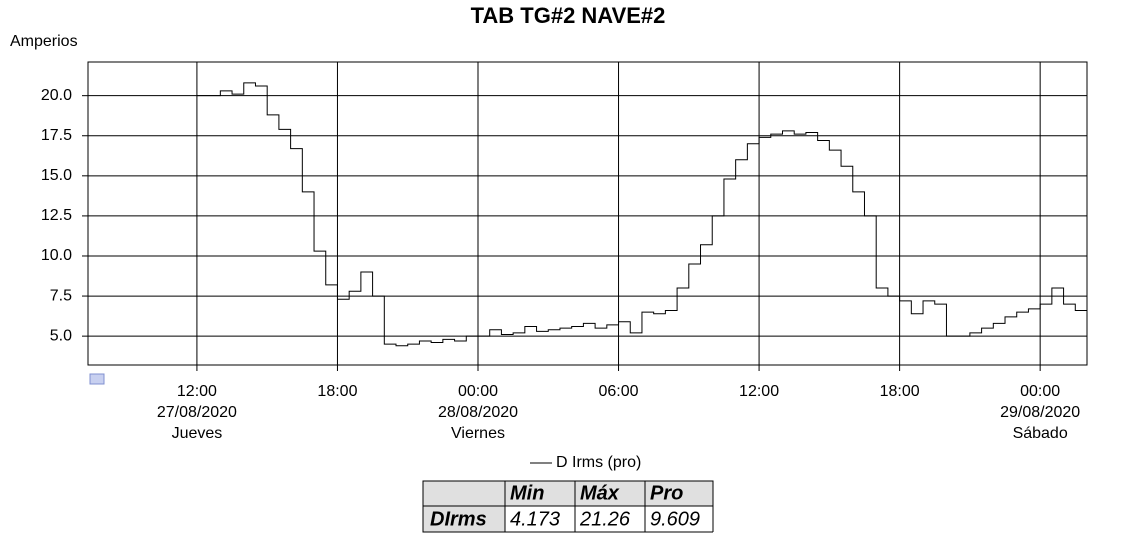 The image size is (1129, 536). I want to click on y-tick-label: 5.0, so click(61, 335).